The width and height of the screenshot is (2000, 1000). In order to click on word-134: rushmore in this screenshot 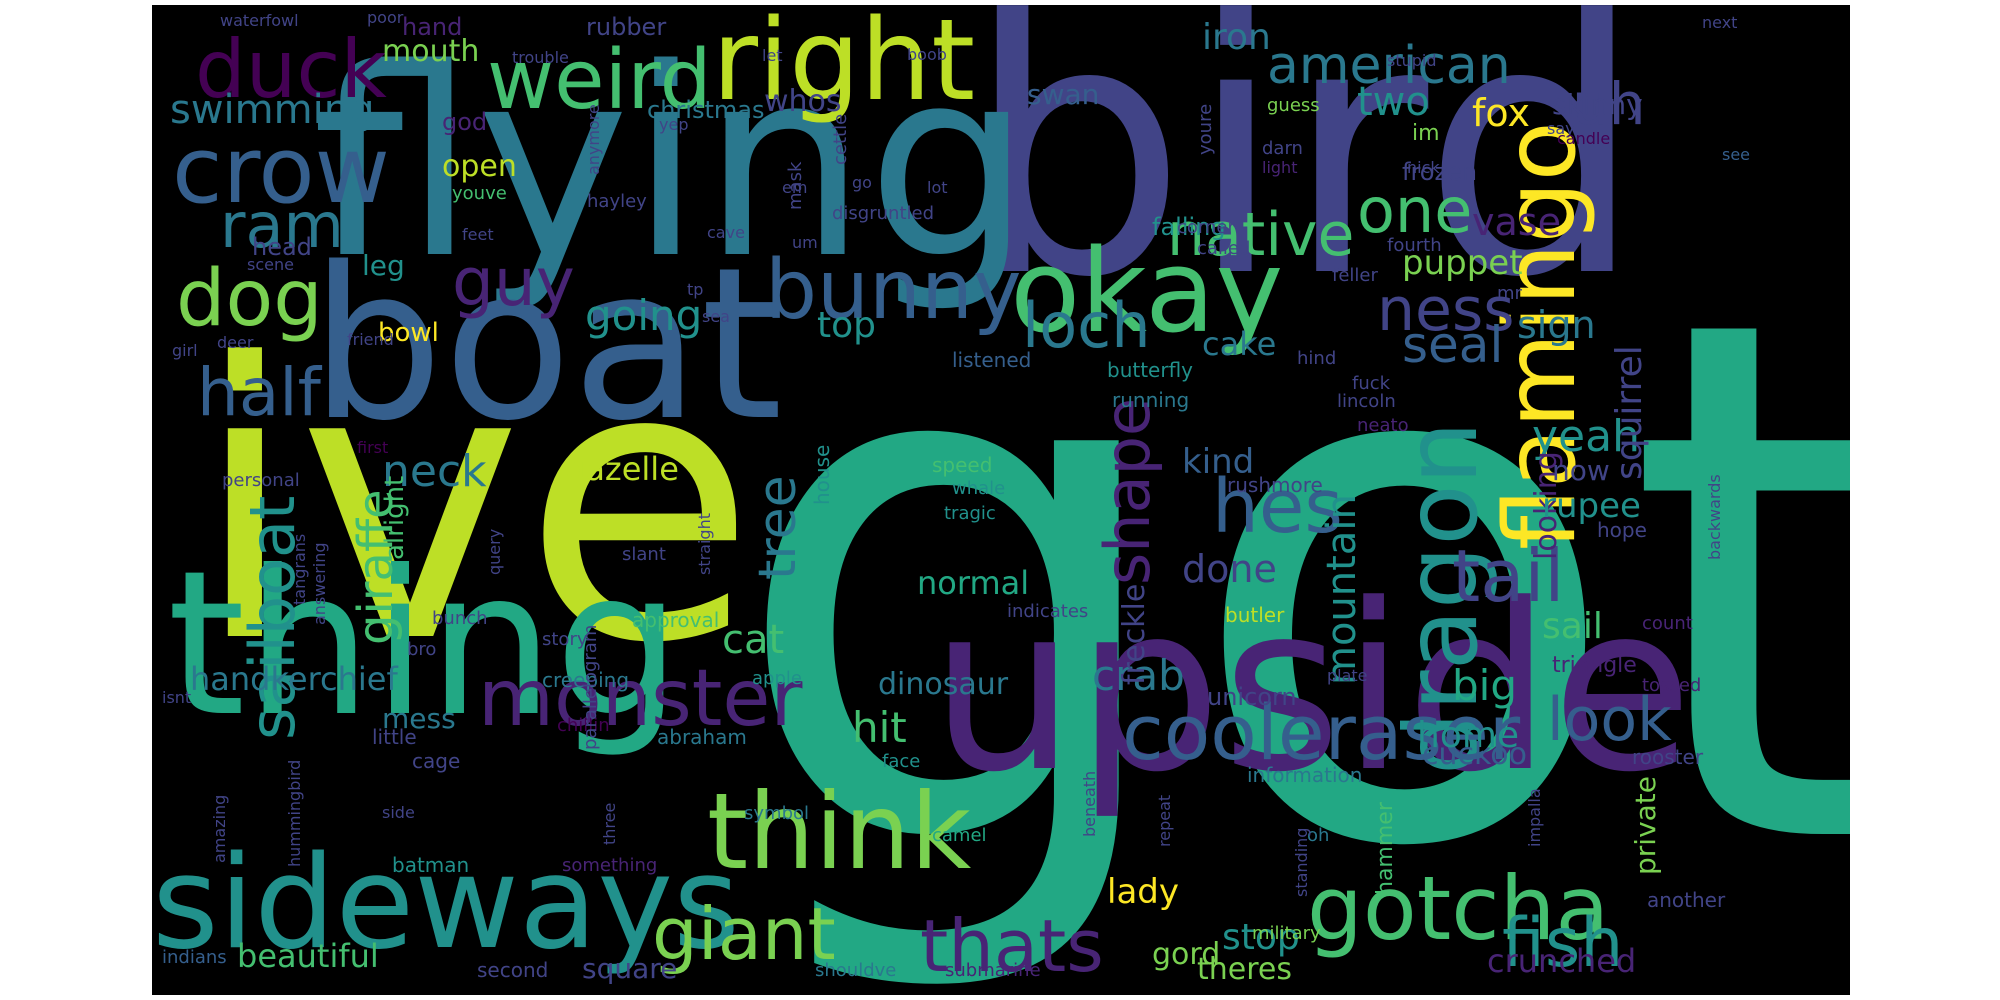, I will do `click(1275, 485)`.